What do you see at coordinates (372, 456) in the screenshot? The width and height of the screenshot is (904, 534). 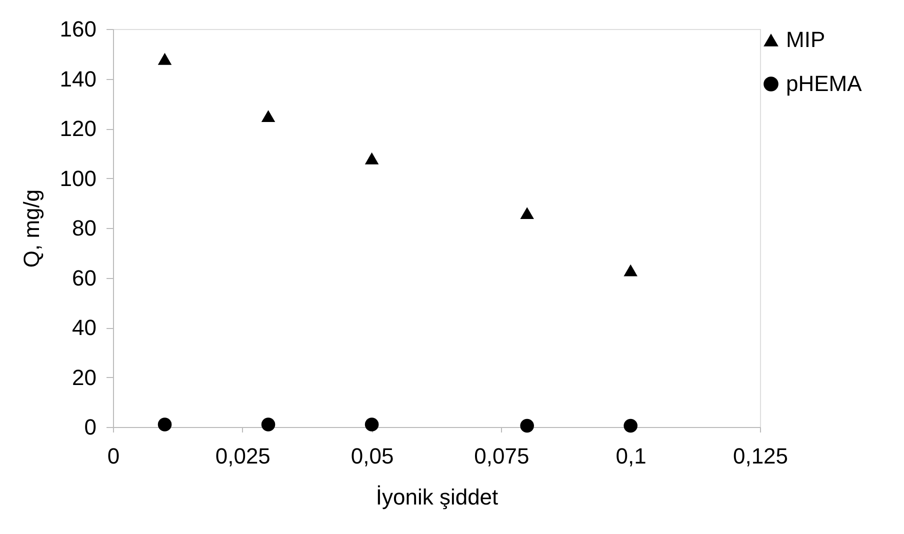 I see `x-tick-label: 0,05` at bounding box center [372, 456].